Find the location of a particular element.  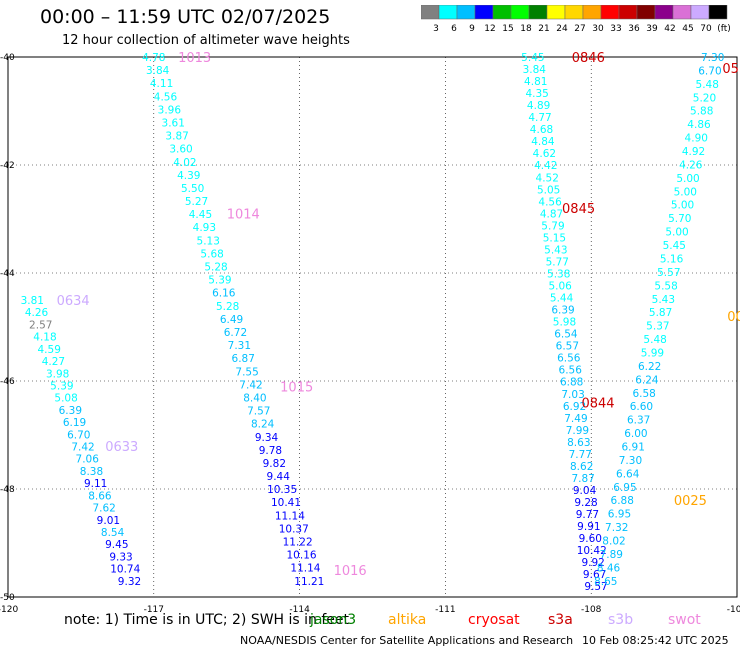

wave-height-value: 5.20 is located at coordinates (704, 98).